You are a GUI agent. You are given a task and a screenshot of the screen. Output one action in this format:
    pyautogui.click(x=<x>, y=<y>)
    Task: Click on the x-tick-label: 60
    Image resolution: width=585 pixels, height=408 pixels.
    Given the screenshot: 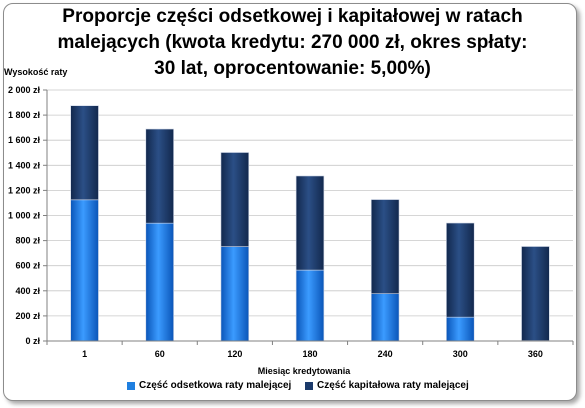 What is the action you would take?
    pyautogui.click(x=160, y=354)
    